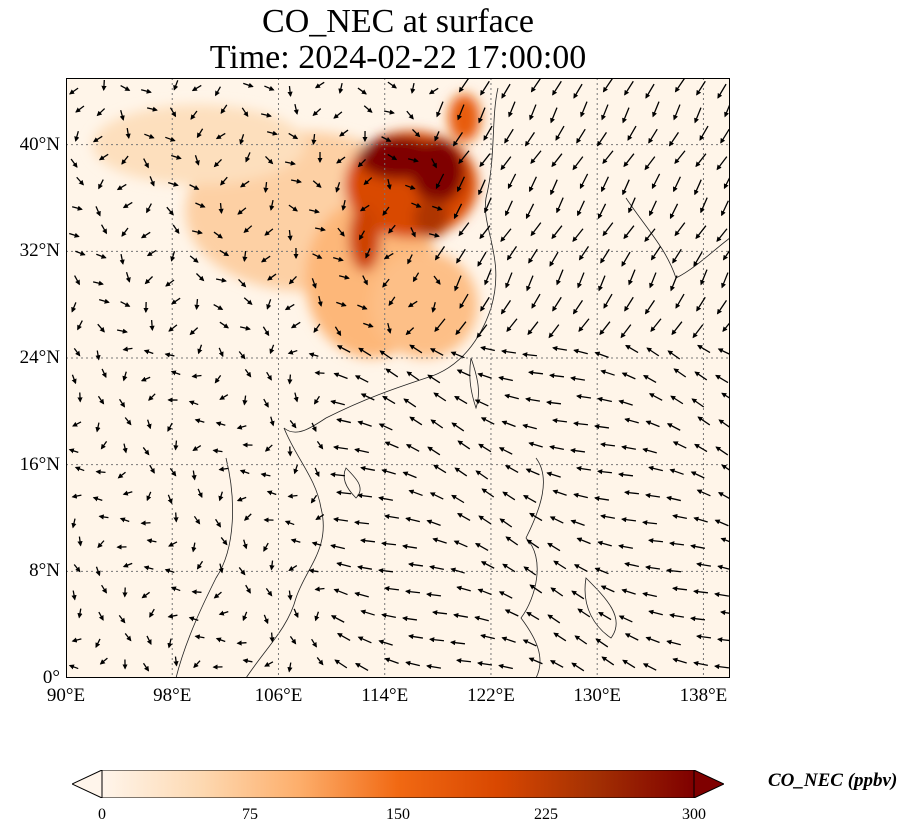 This screenshot has height=836, width=920. I want to click on co-plume, so click(464, 118).